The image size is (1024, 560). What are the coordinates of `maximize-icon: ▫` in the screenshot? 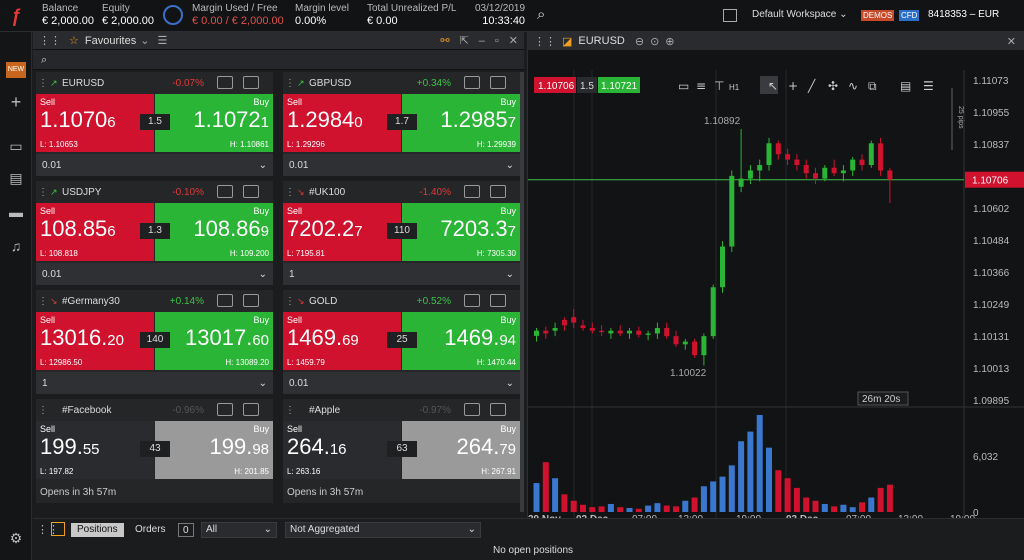 It's located at (496, 40).